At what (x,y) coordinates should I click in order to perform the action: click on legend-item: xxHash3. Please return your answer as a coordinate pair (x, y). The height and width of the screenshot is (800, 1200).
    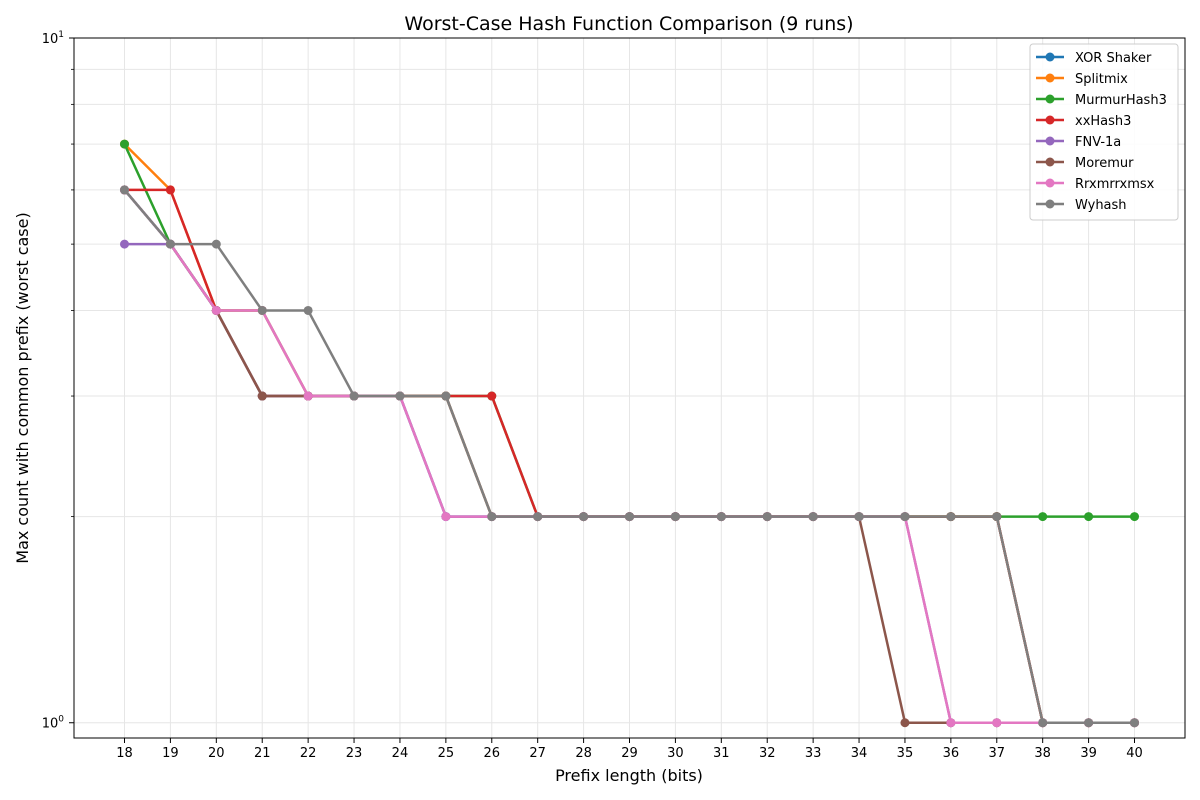
    Looking at the image, I should click on (1083, 121).